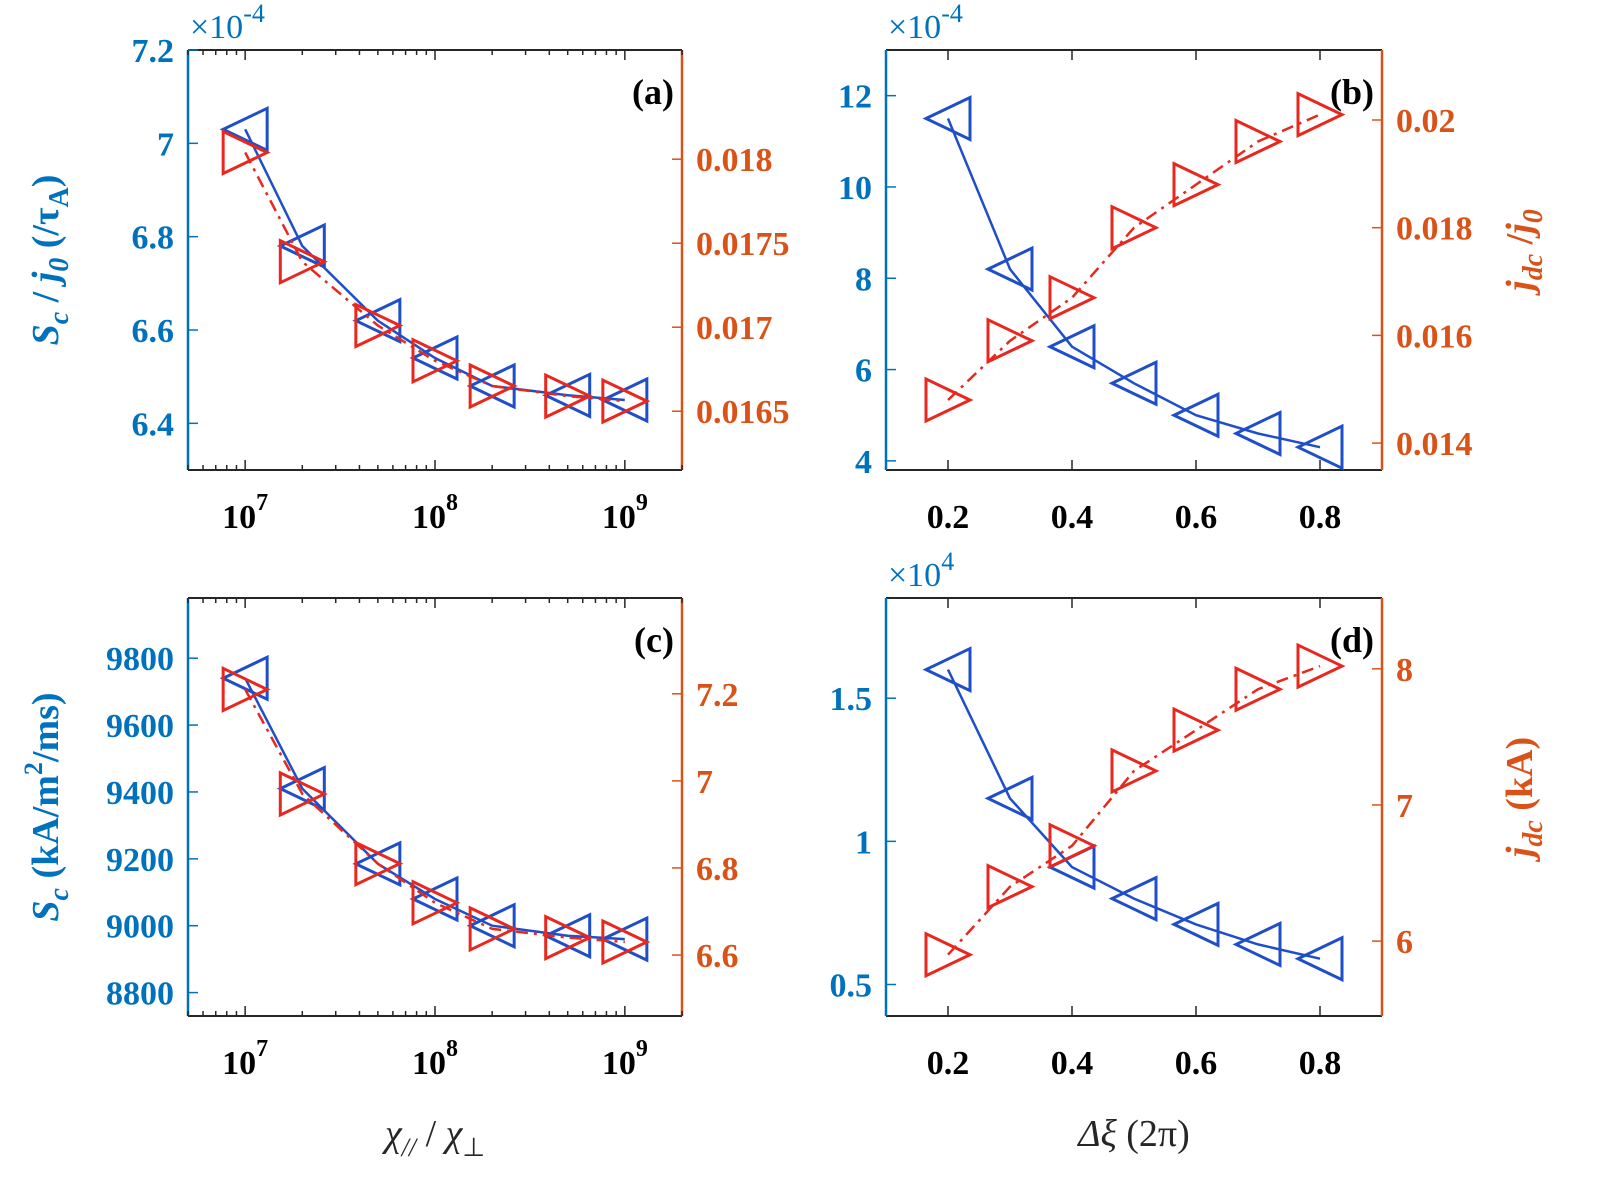 This screenshot has width=1600, height=1178. What do you see at coordinates (140, 726) in the screenshot?
I see `left-y-tick-label: 9600` at bounding box center [140, 726].